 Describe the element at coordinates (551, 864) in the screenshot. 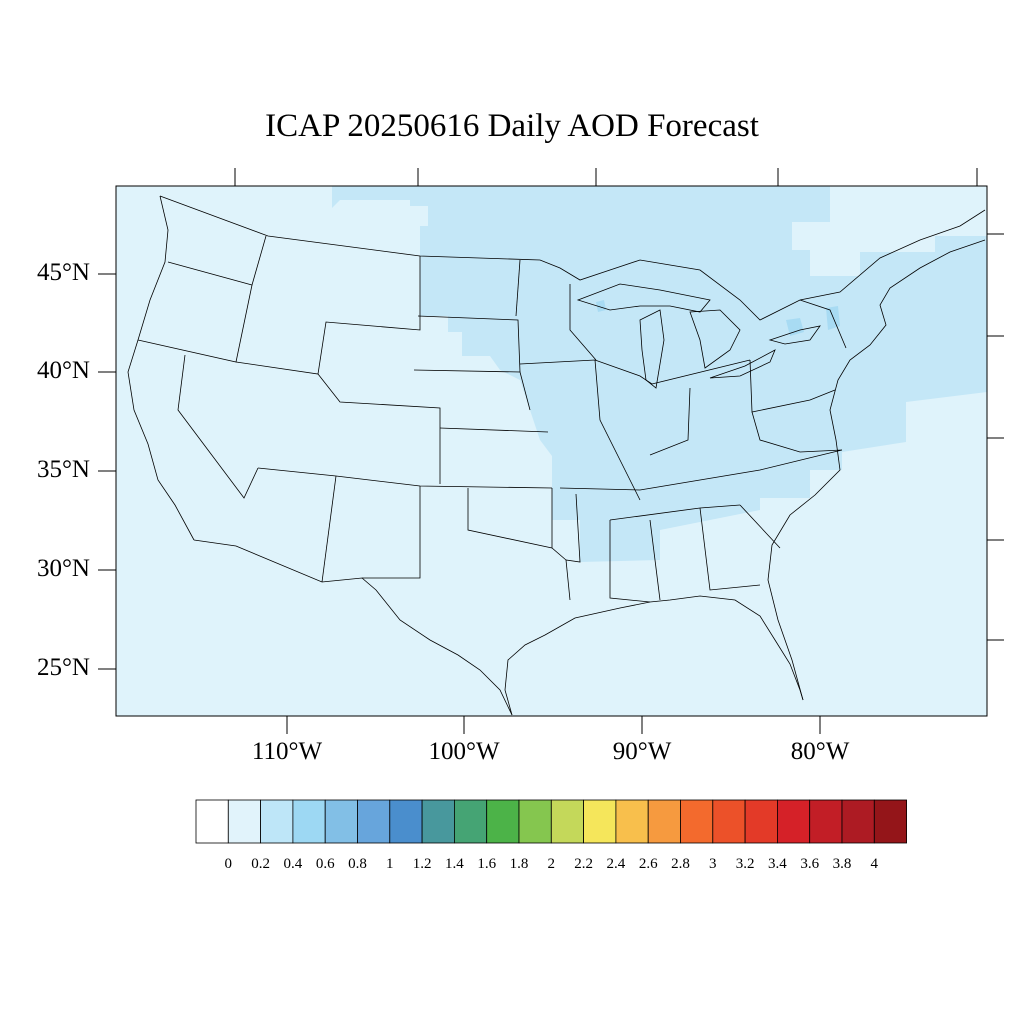

I see `colorbar-tick-label: 2` at that location.